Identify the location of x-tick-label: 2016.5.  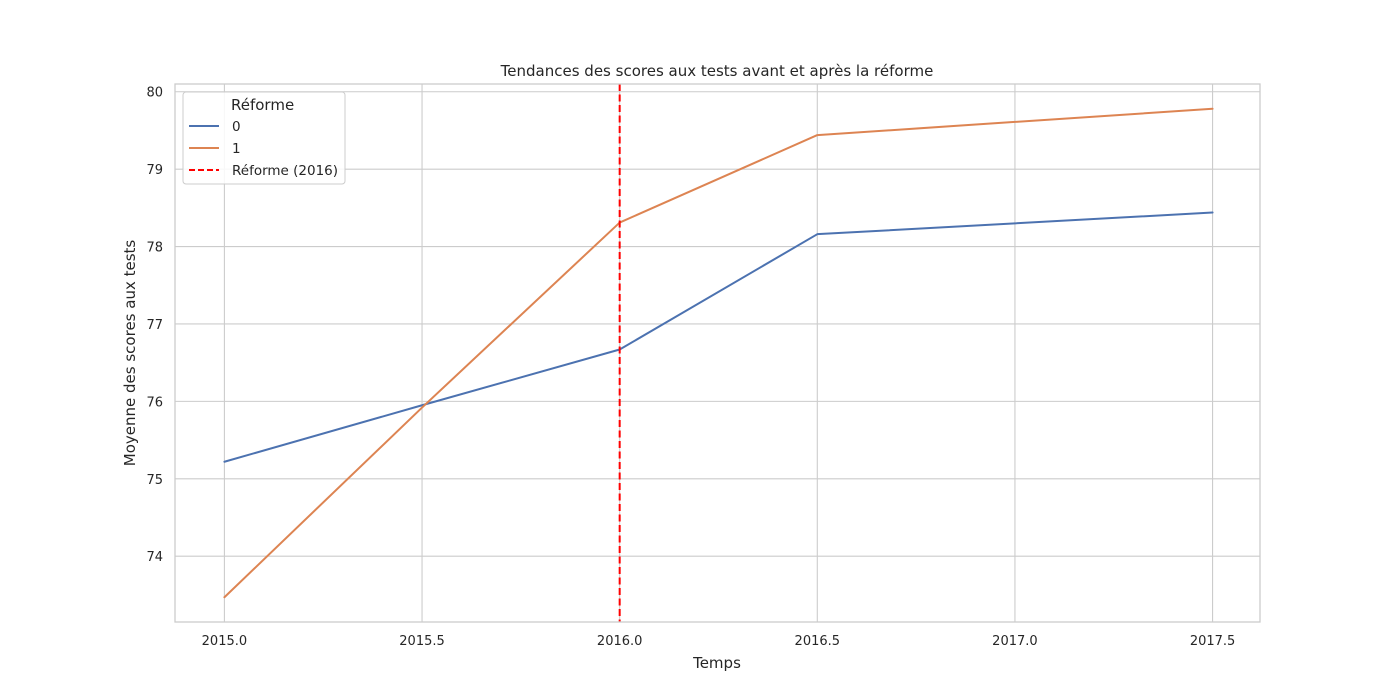
(818, 641).